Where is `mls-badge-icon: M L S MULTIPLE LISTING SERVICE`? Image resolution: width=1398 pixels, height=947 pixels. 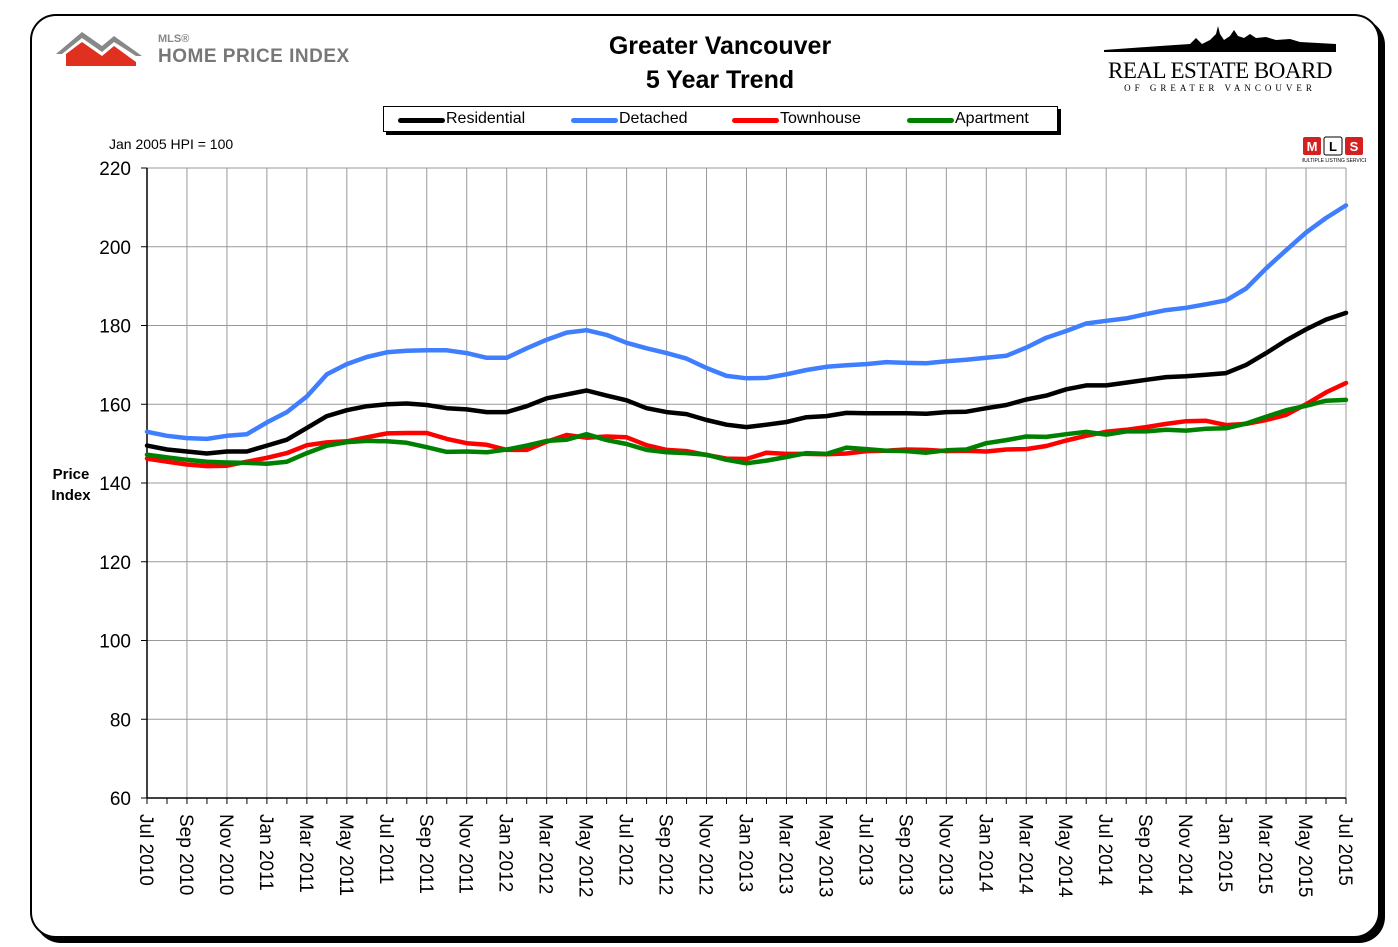 mls-badge-icon: M L S MULTIPLE LISTING SERVICE is located at coordinates (1334, 150).